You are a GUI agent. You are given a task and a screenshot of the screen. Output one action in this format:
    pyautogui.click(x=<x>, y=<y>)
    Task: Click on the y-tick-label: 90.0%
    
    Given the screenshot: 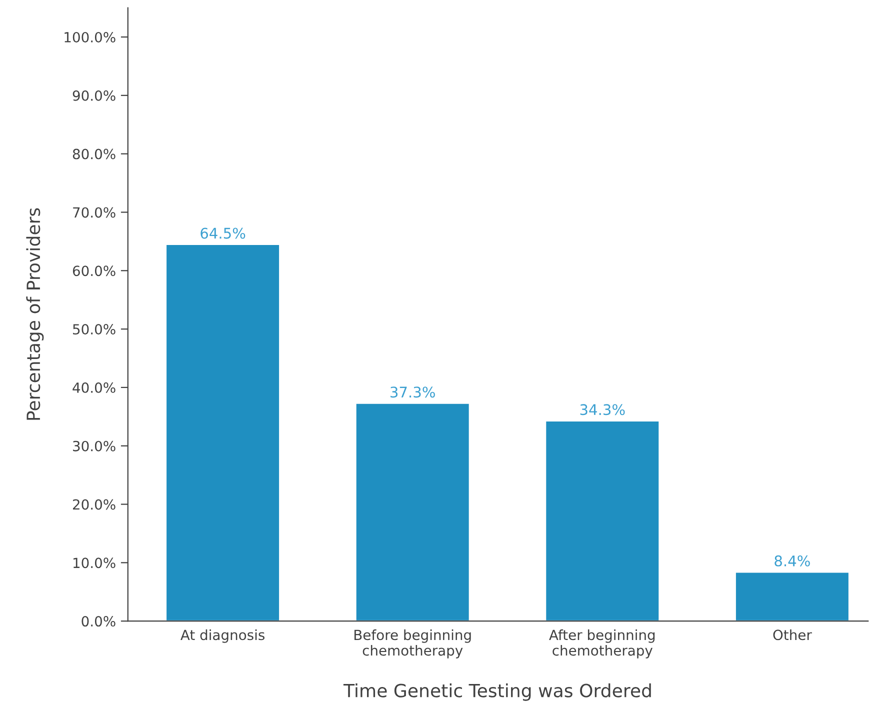 What is the action you would take?
    pyautogui.click(x=94, y=95)
    